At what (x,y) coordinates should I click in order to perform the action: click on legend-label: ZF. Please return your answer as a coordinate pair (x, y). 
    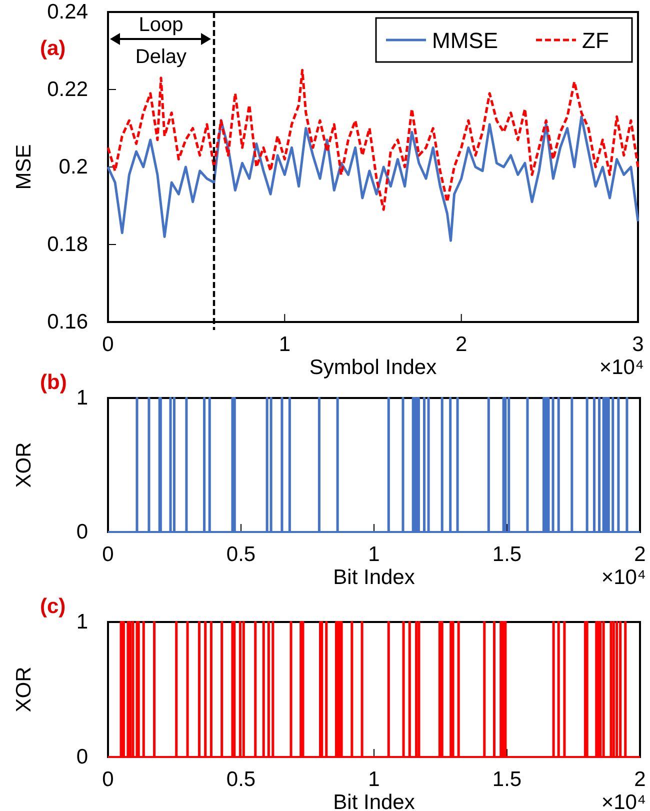
    Looking at the image, I should click on (595, 40).